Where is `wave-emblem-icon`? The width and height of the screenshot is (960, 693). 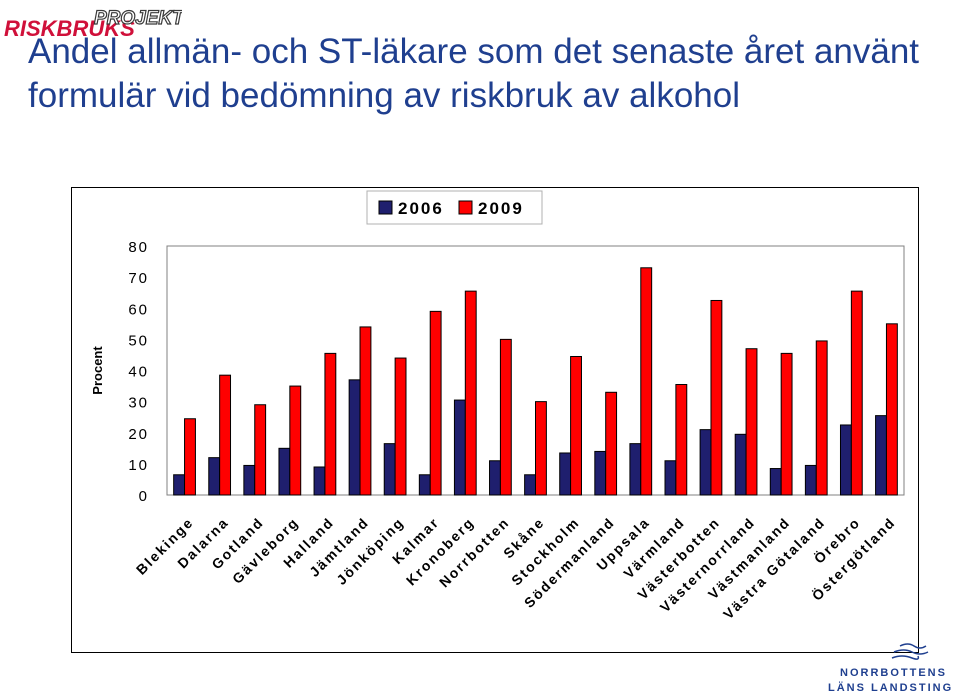 wave-emblem-icon is located at coordinates (910, 651).